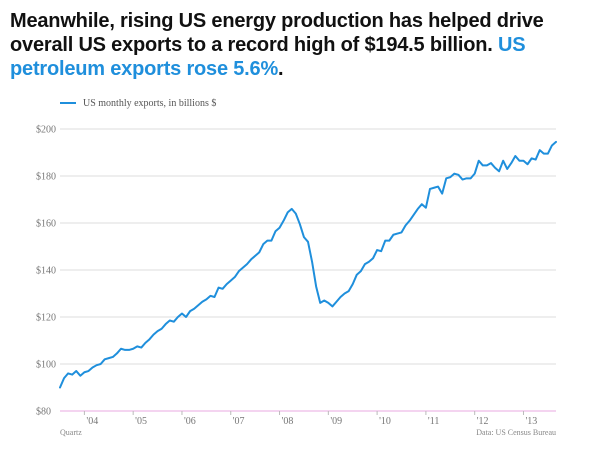 Image resolution: width=598 pixels, height=465 pixels. Describe the element at coordinates (43, 412) in the screenshot. I see `y-tick-label: $80` at that location.